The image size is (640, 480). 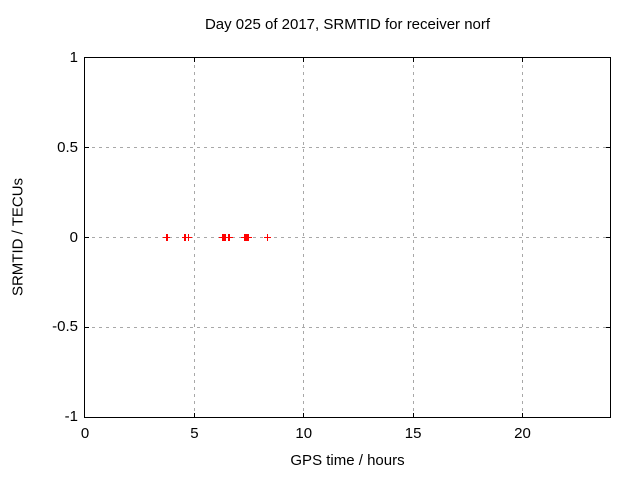 What do you see at coordinates (18, 237) in the screenshot?
I see `y-axis-label: SRMTID / TECUs` at bounding box center [18, 237].